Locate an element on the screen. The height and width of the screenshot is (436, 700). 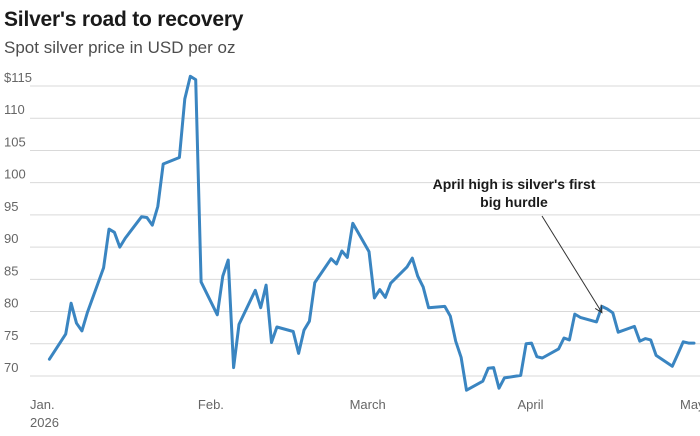
y-tick-label: 70 is located at coordinates (11, 367).